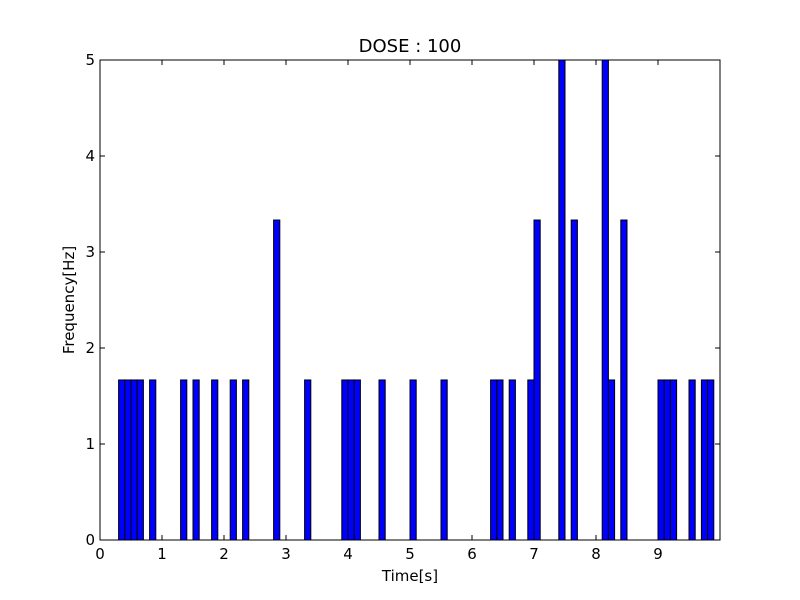  Describe the element at coordinates (100, 554) in the screenshot. I see `x-tick-label: 0` at that location.